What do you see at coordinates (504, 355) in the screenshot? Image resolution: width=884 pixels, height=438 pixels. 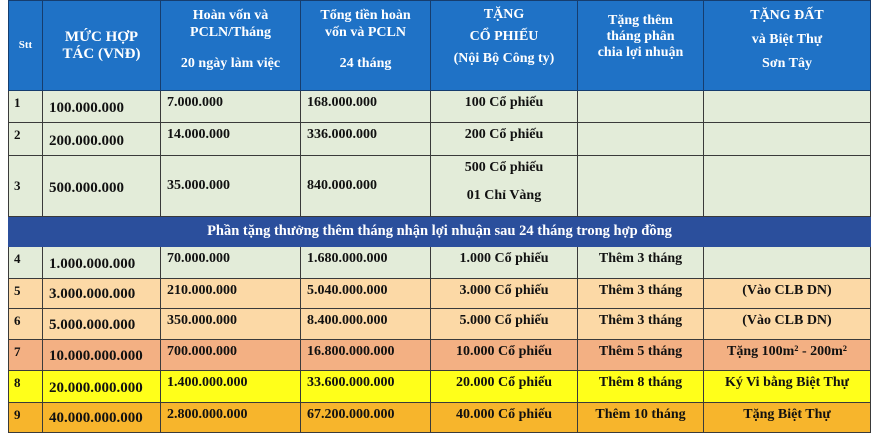 I see `cell-shares: 10.000 Cổ phiếu` at bounding box center [504, 355].